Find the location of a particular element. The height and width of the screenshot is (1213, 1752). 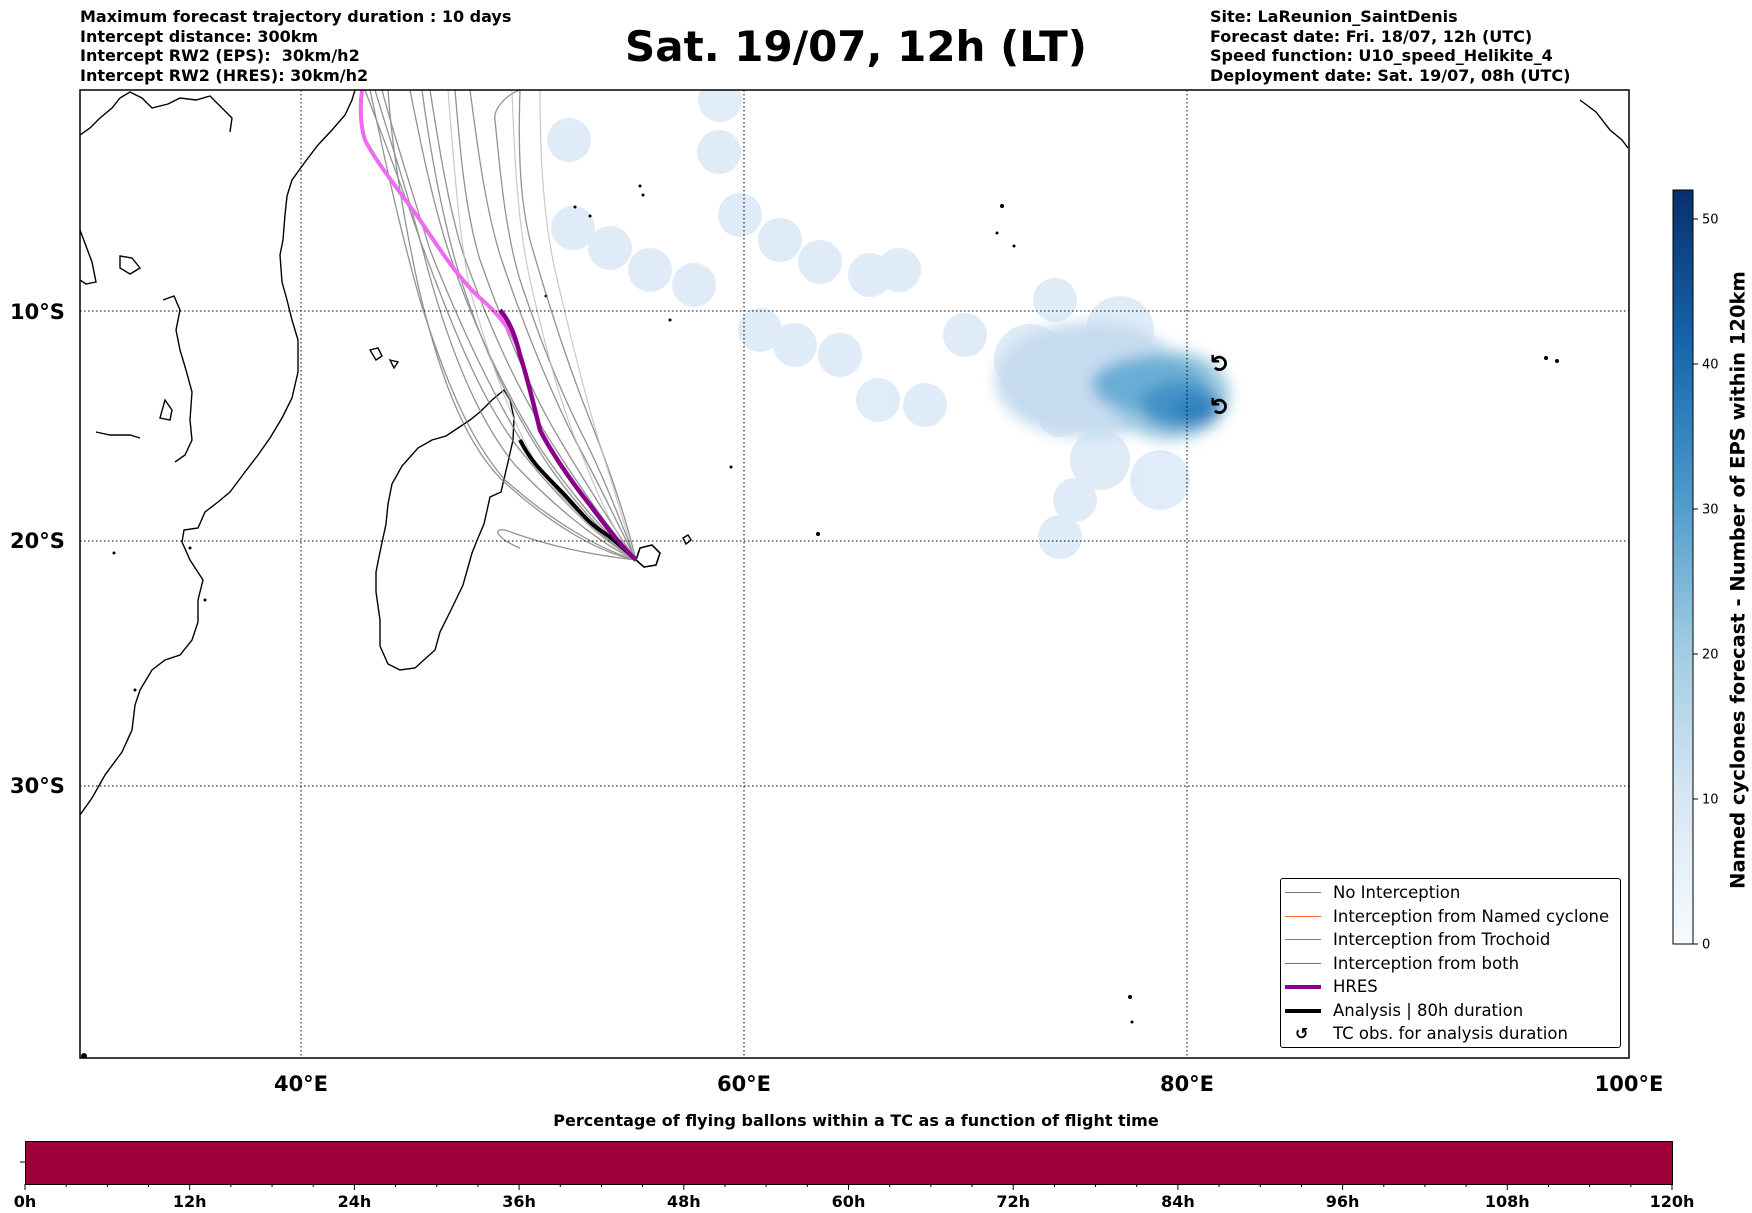

cyclone-density-core is located at coordinates (1112, 381).